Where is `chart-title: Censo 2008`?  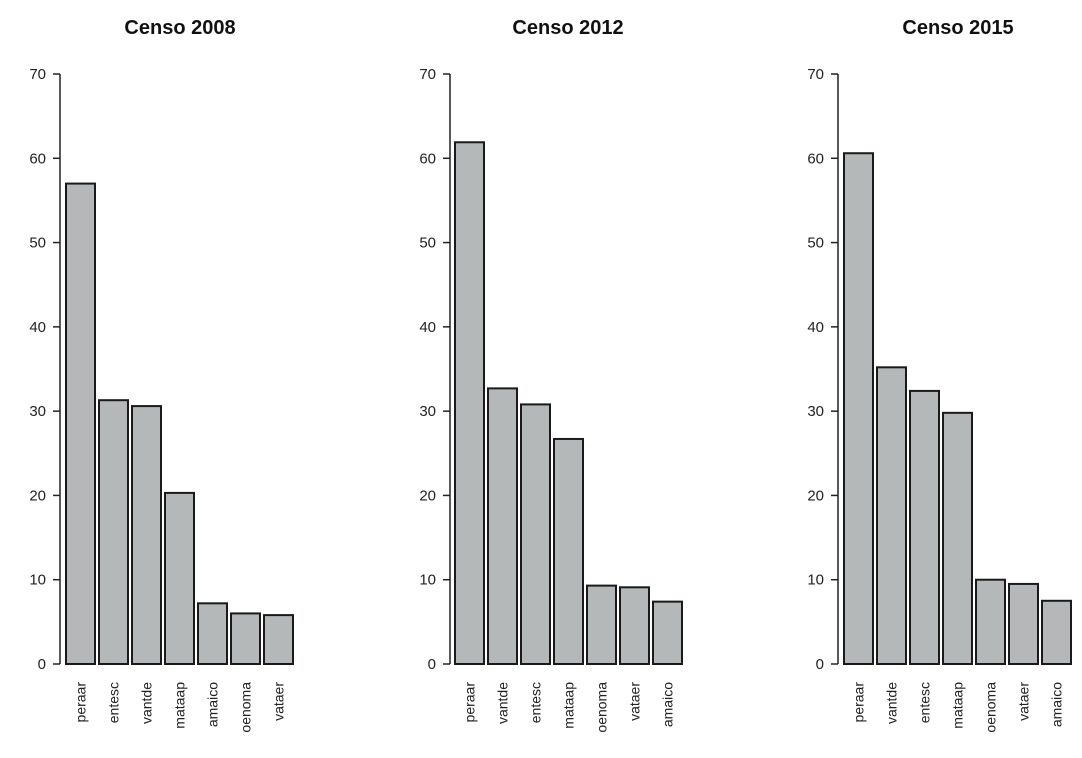
chart-title: Censo 2008 is located at coordinates (179, 28).